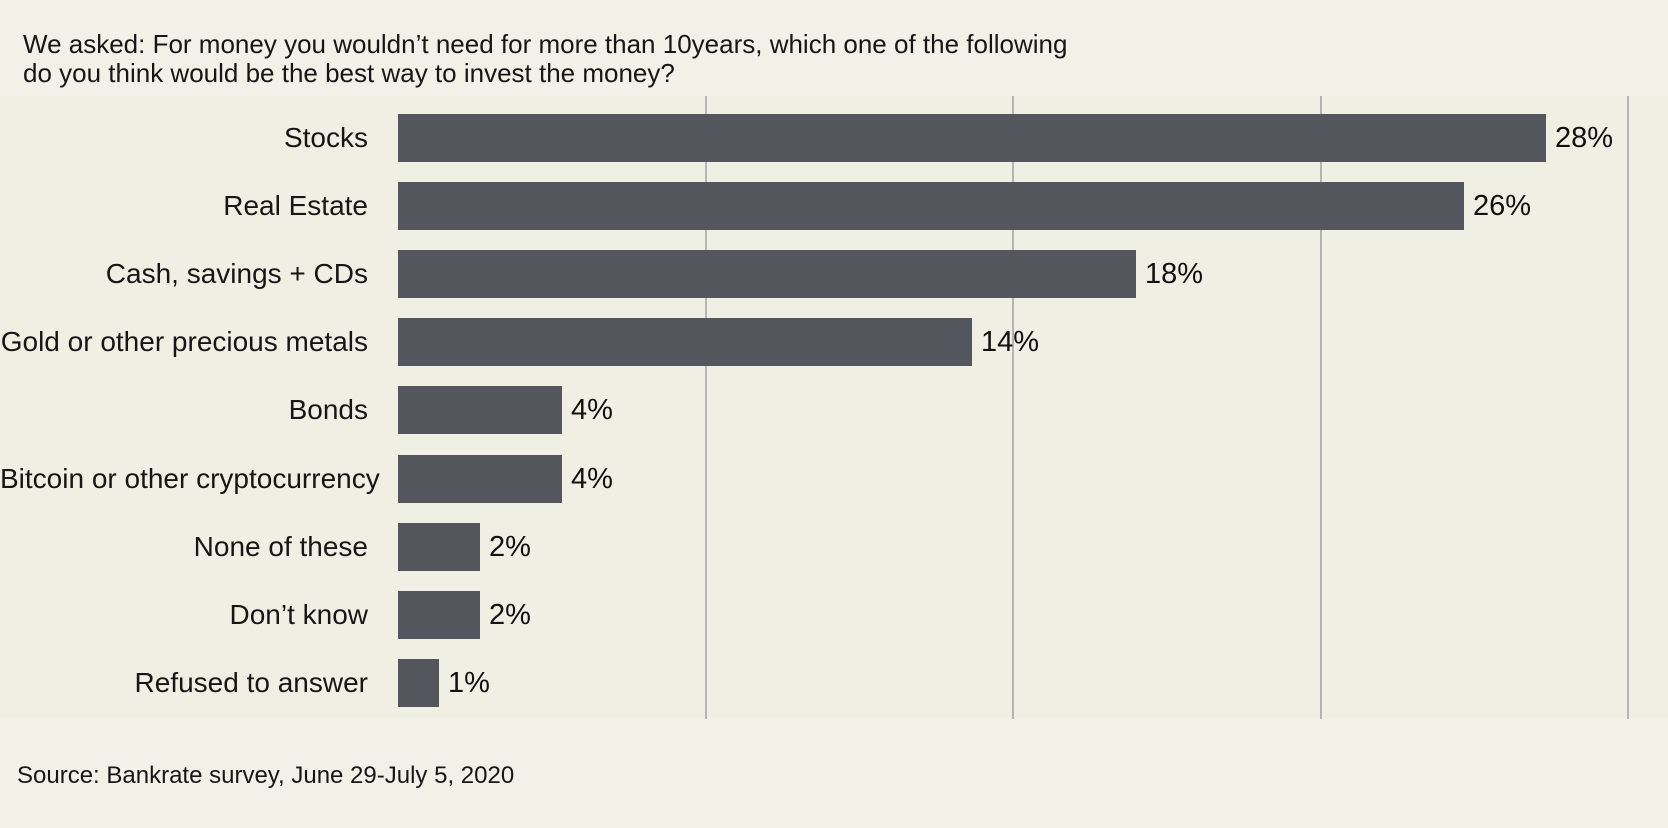  What do you see at coordinates (295, 206) in the screenshot?
I see `category-label: Real Estate` at bounding box center [295, 206].